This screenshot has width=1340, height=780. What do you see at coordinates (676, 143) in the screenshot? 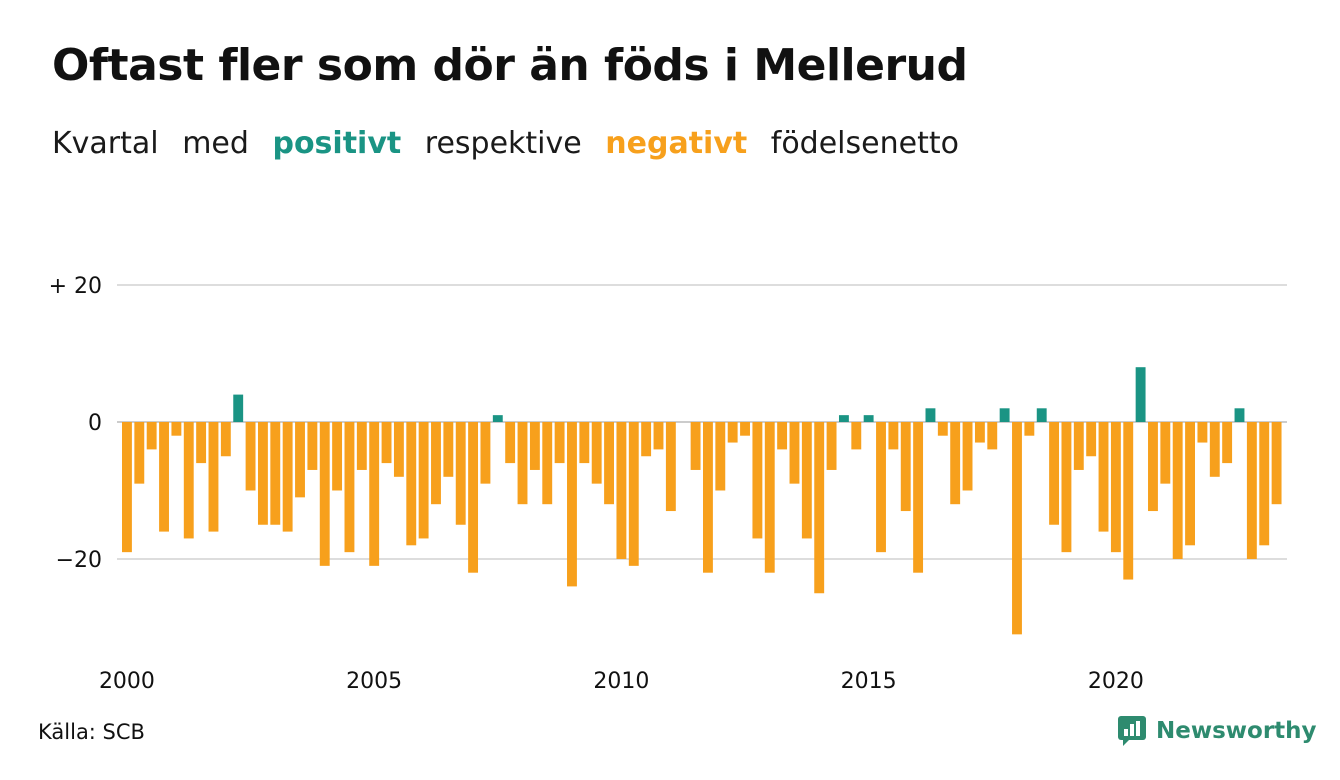
I see `legend-negative: negativt` at bounding box center [676, 143].